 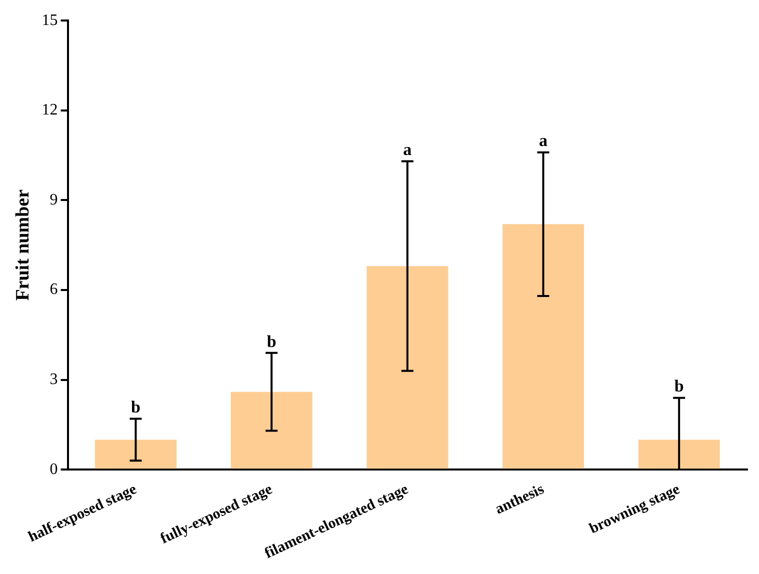 What do you see at coordinates (54, 469) in the screenshot?
I see `y-tick-label: 0` at bounding box center [54, 469].